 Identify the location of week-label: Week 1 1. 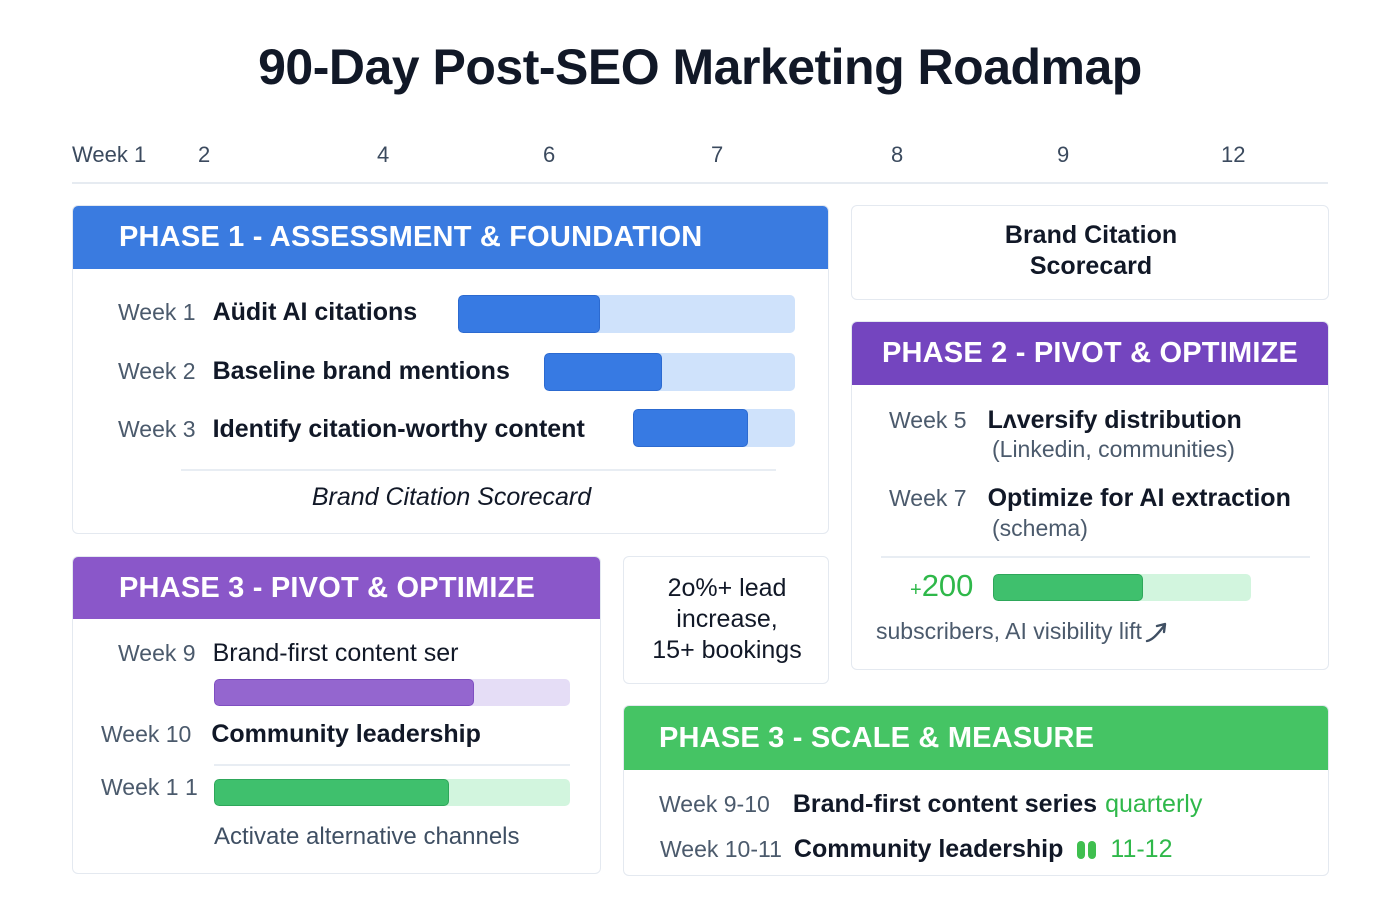
(149, 787).